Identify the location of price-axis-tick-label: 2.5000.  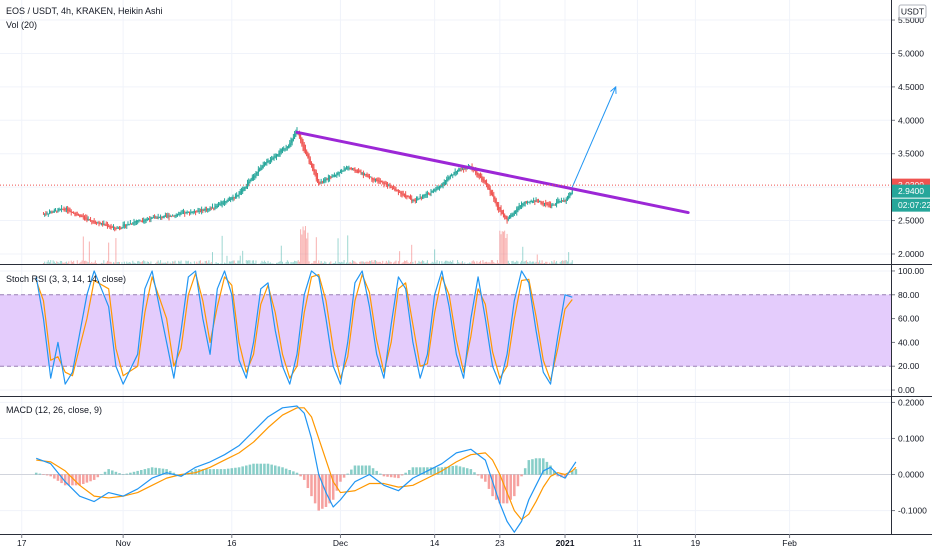
(911, 221).